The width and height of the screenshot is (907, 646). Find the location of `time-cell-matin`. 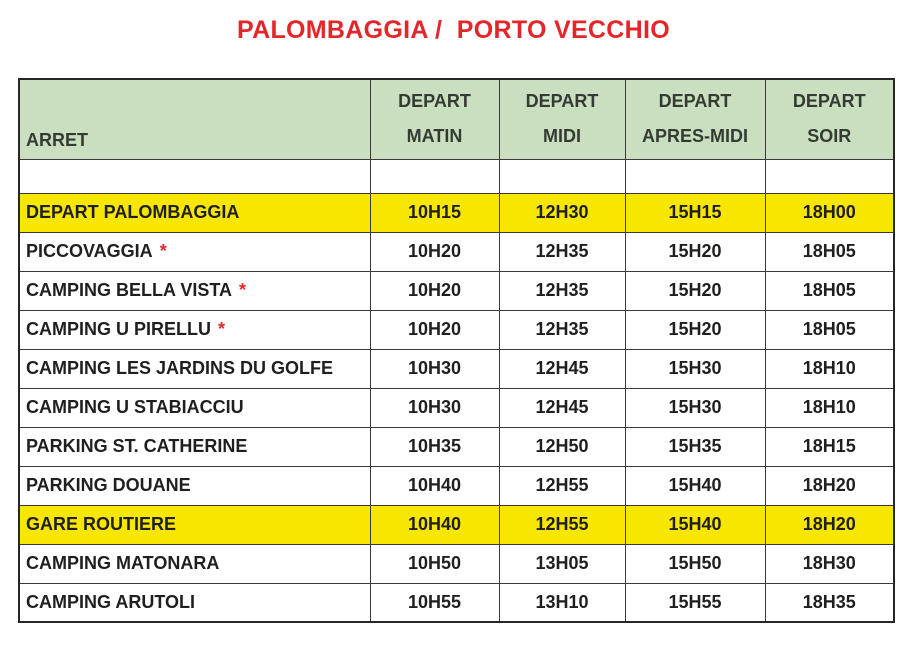

time-cell-matin is located at coordinates (434, 176).